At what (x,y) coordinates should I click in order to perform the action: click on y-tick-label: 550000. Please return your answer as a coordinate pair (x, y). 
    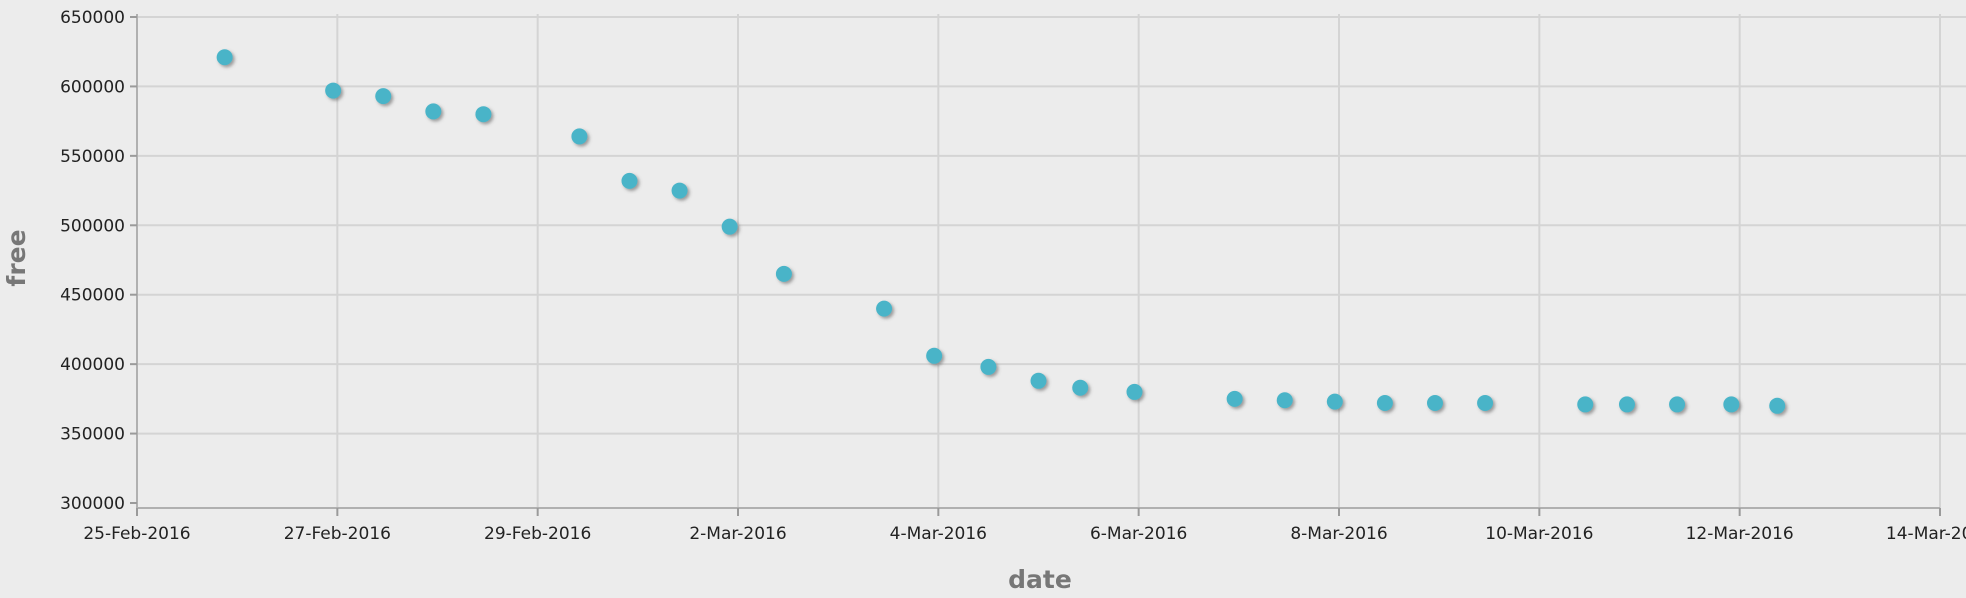
    Looking at the image, I should click on (92, 157).